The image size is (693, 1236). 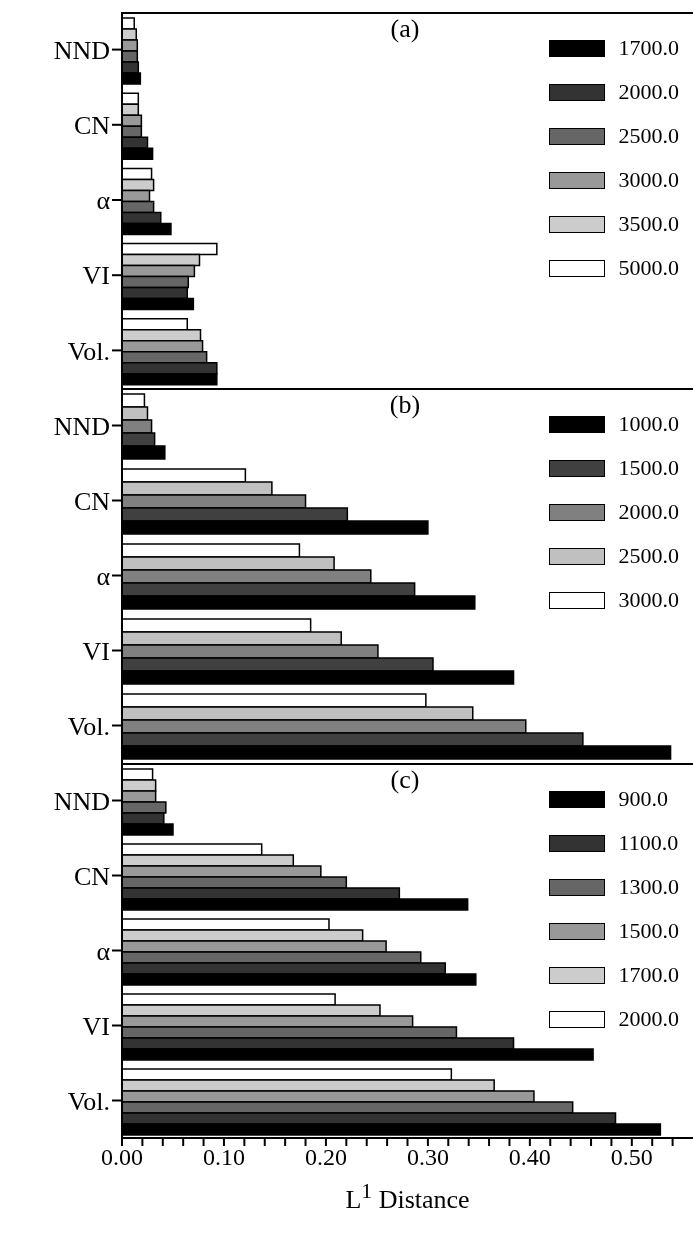 I want to click on legend-label: 3500.0, so click(x=648, y=224).